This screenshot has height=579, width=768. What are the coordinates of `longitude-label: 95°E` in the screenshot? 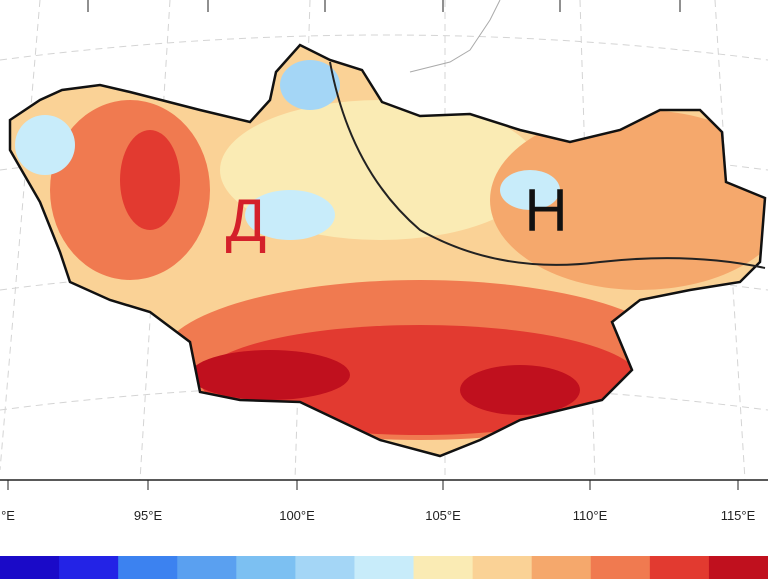 It's located at (148, 515).